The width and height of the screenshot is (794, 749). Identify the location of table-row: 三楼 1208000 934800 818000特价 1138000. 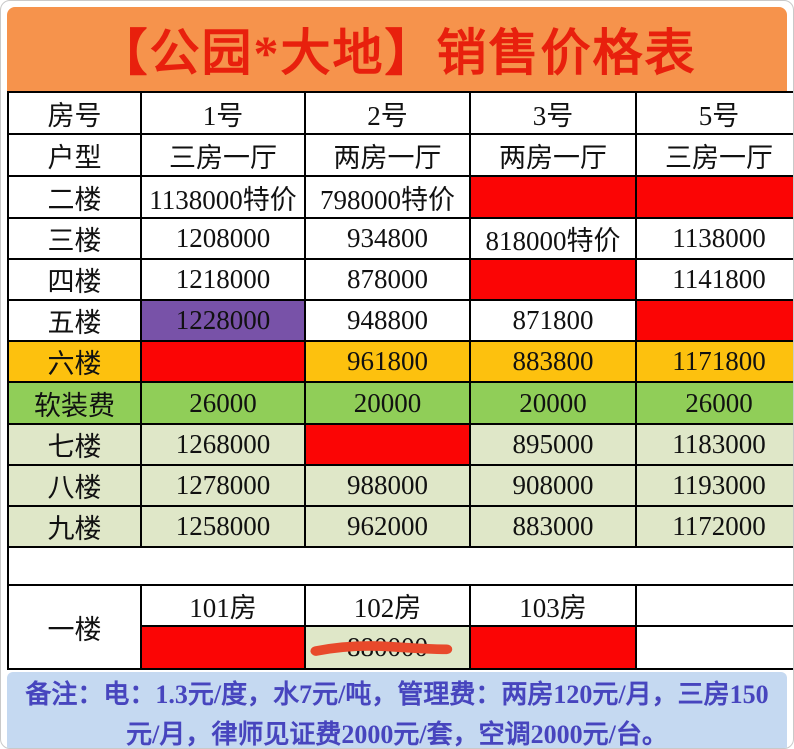
(400, 238).